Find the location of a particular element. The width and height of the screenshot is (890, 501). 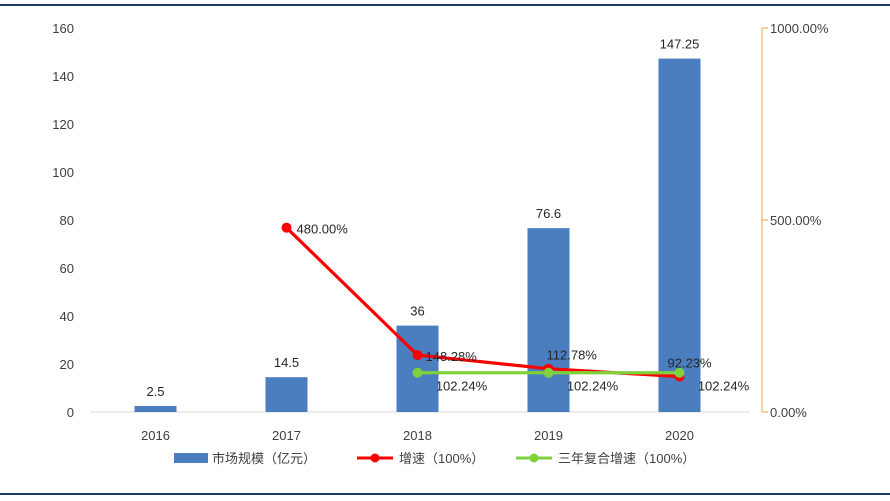

line-series is located at coordinates (483, 302).